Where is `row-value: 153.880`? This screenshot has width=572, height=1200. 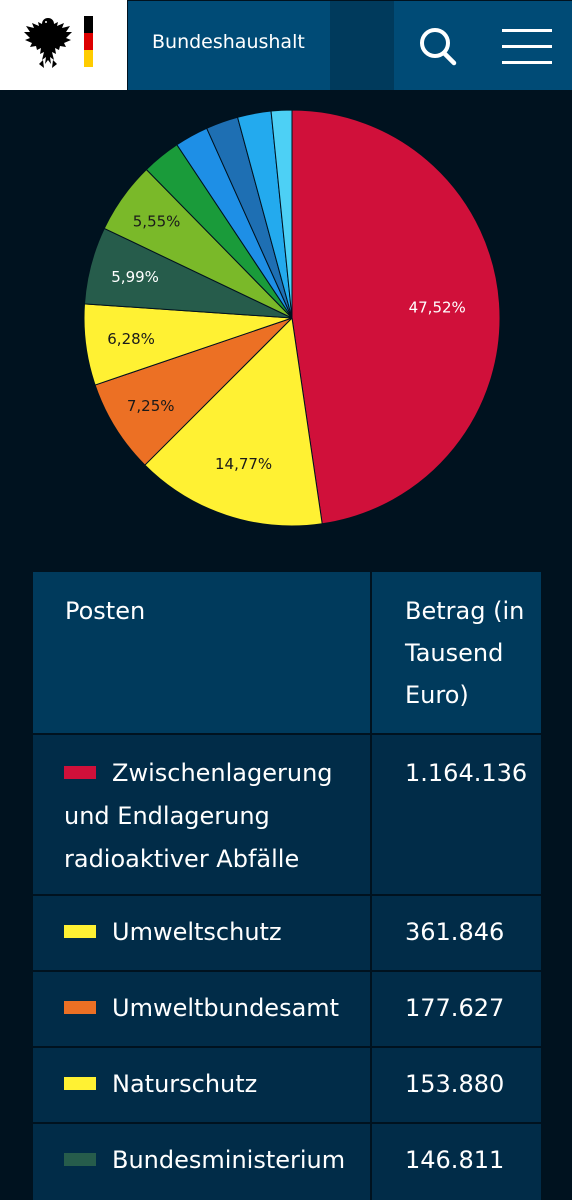 row-value: 153.880 is located at coordinates (455, 1084).